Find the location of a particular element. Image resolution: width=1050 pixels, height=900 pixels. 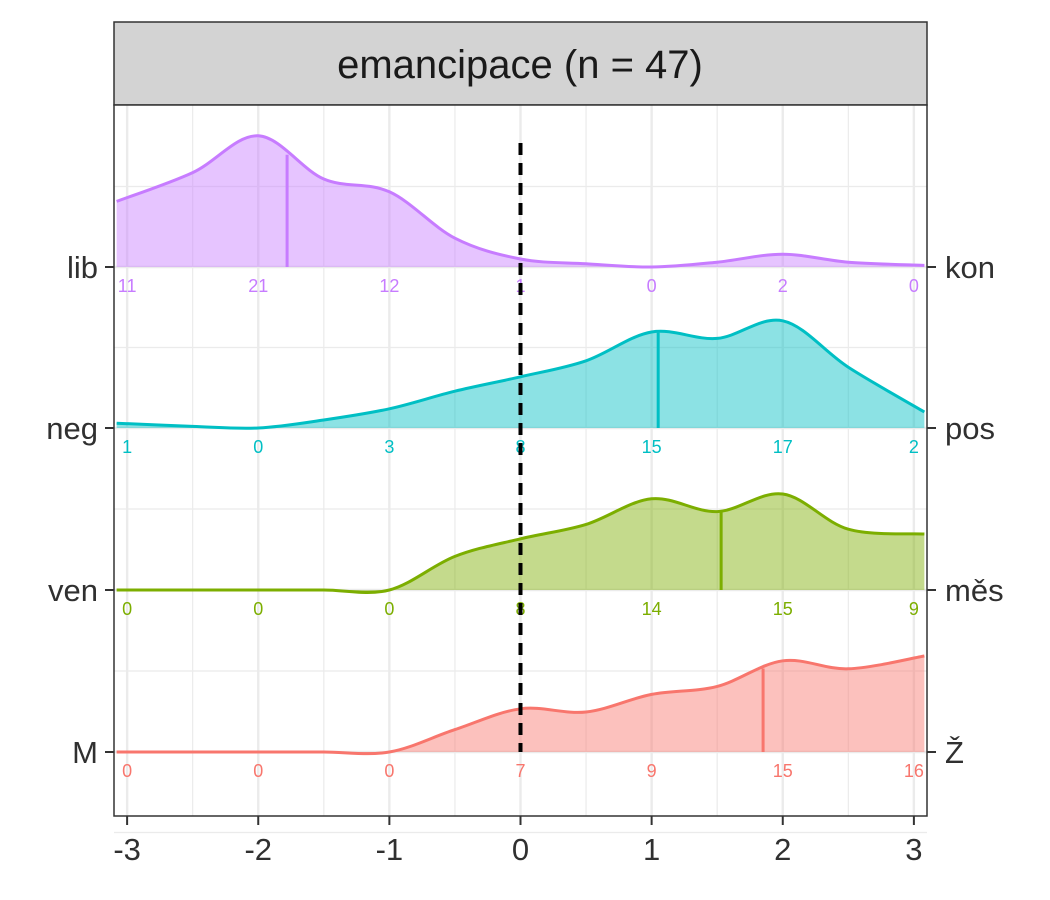

count-label-ven-1: 0 is located at coordinates (258, 609).